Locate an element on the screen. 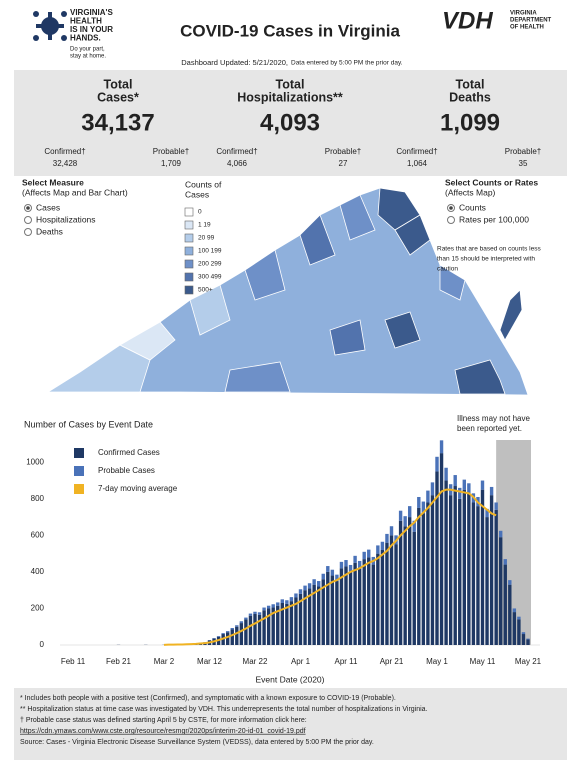 This screenshot has height=770, width=581. stat-label: Total is located at coordinates (290, 84).